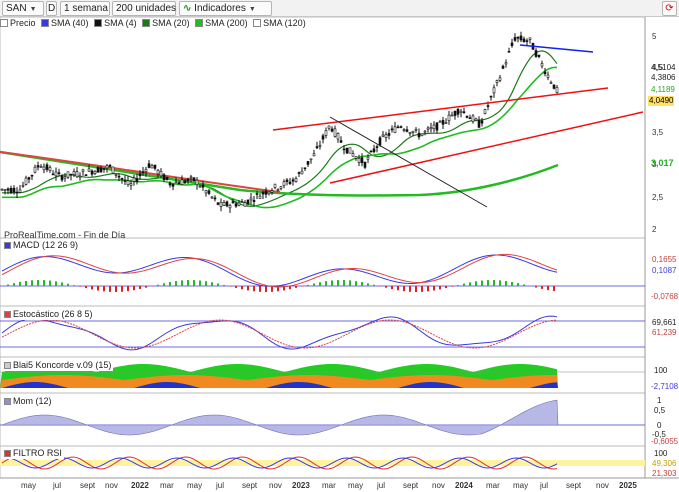 Image resolution: width=679 pixels, height=492 pixels. Describe the element at coordinates (659, 434) in the screenshot. I see `mom-tick: -0,5` at that location.